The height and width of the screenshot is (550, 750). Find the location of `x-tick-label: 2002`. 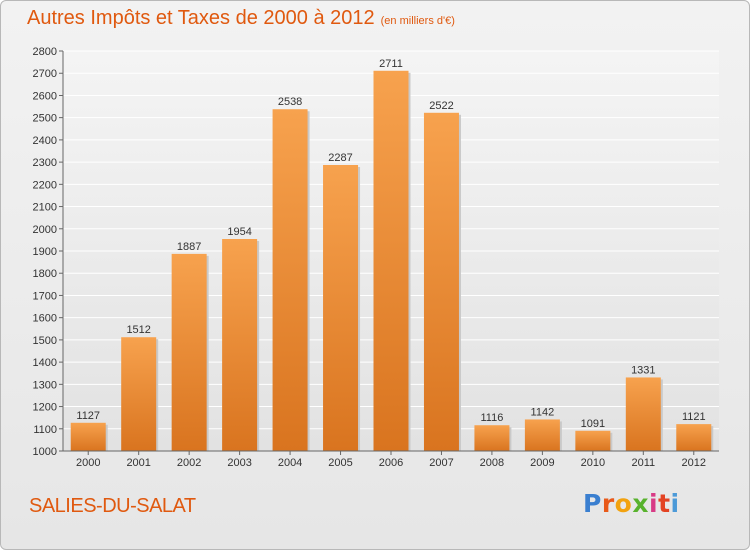

x-tick-label: 2002 is located at coordinates (189, 463).